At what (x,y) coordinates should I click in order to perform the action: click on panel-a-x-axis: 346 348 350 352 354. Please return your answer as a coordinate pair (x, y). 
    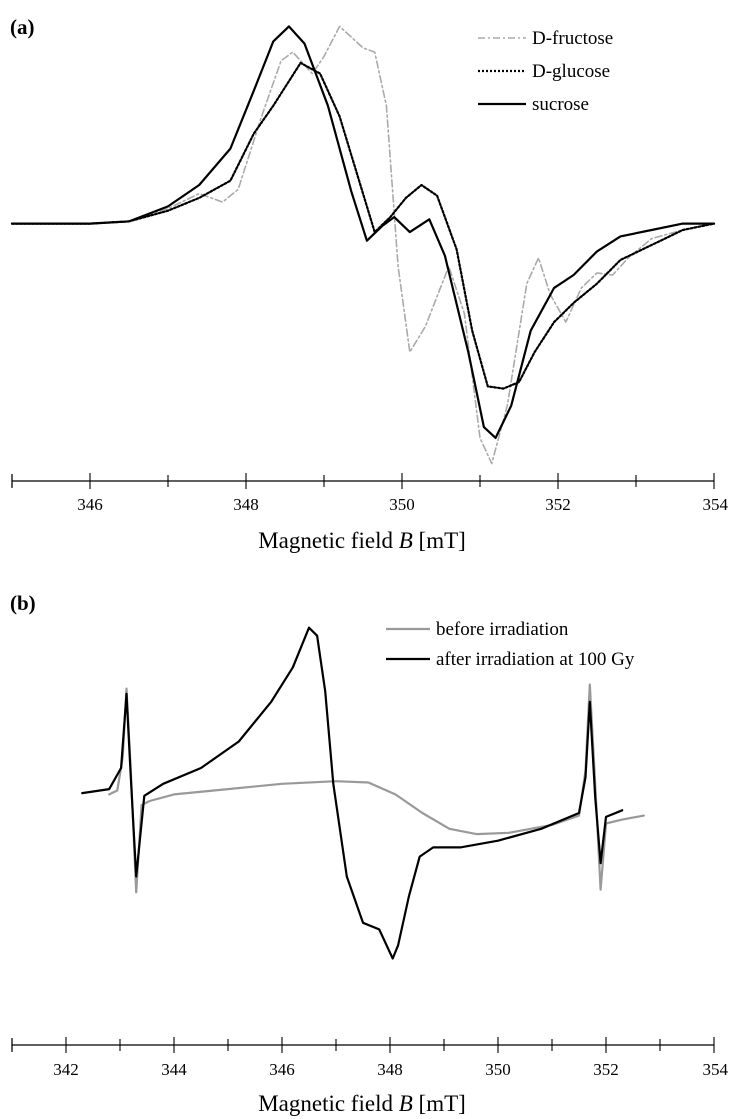
    Looking at the image, I should click on (370, 493).